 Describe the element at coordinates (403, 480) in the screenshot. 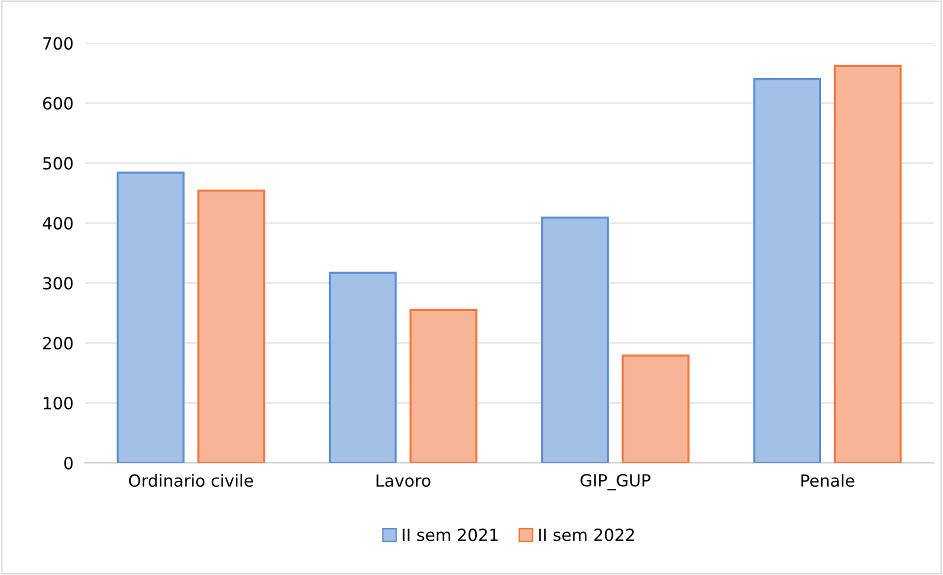

I see `x-tick-label: Lavoro` at that location.